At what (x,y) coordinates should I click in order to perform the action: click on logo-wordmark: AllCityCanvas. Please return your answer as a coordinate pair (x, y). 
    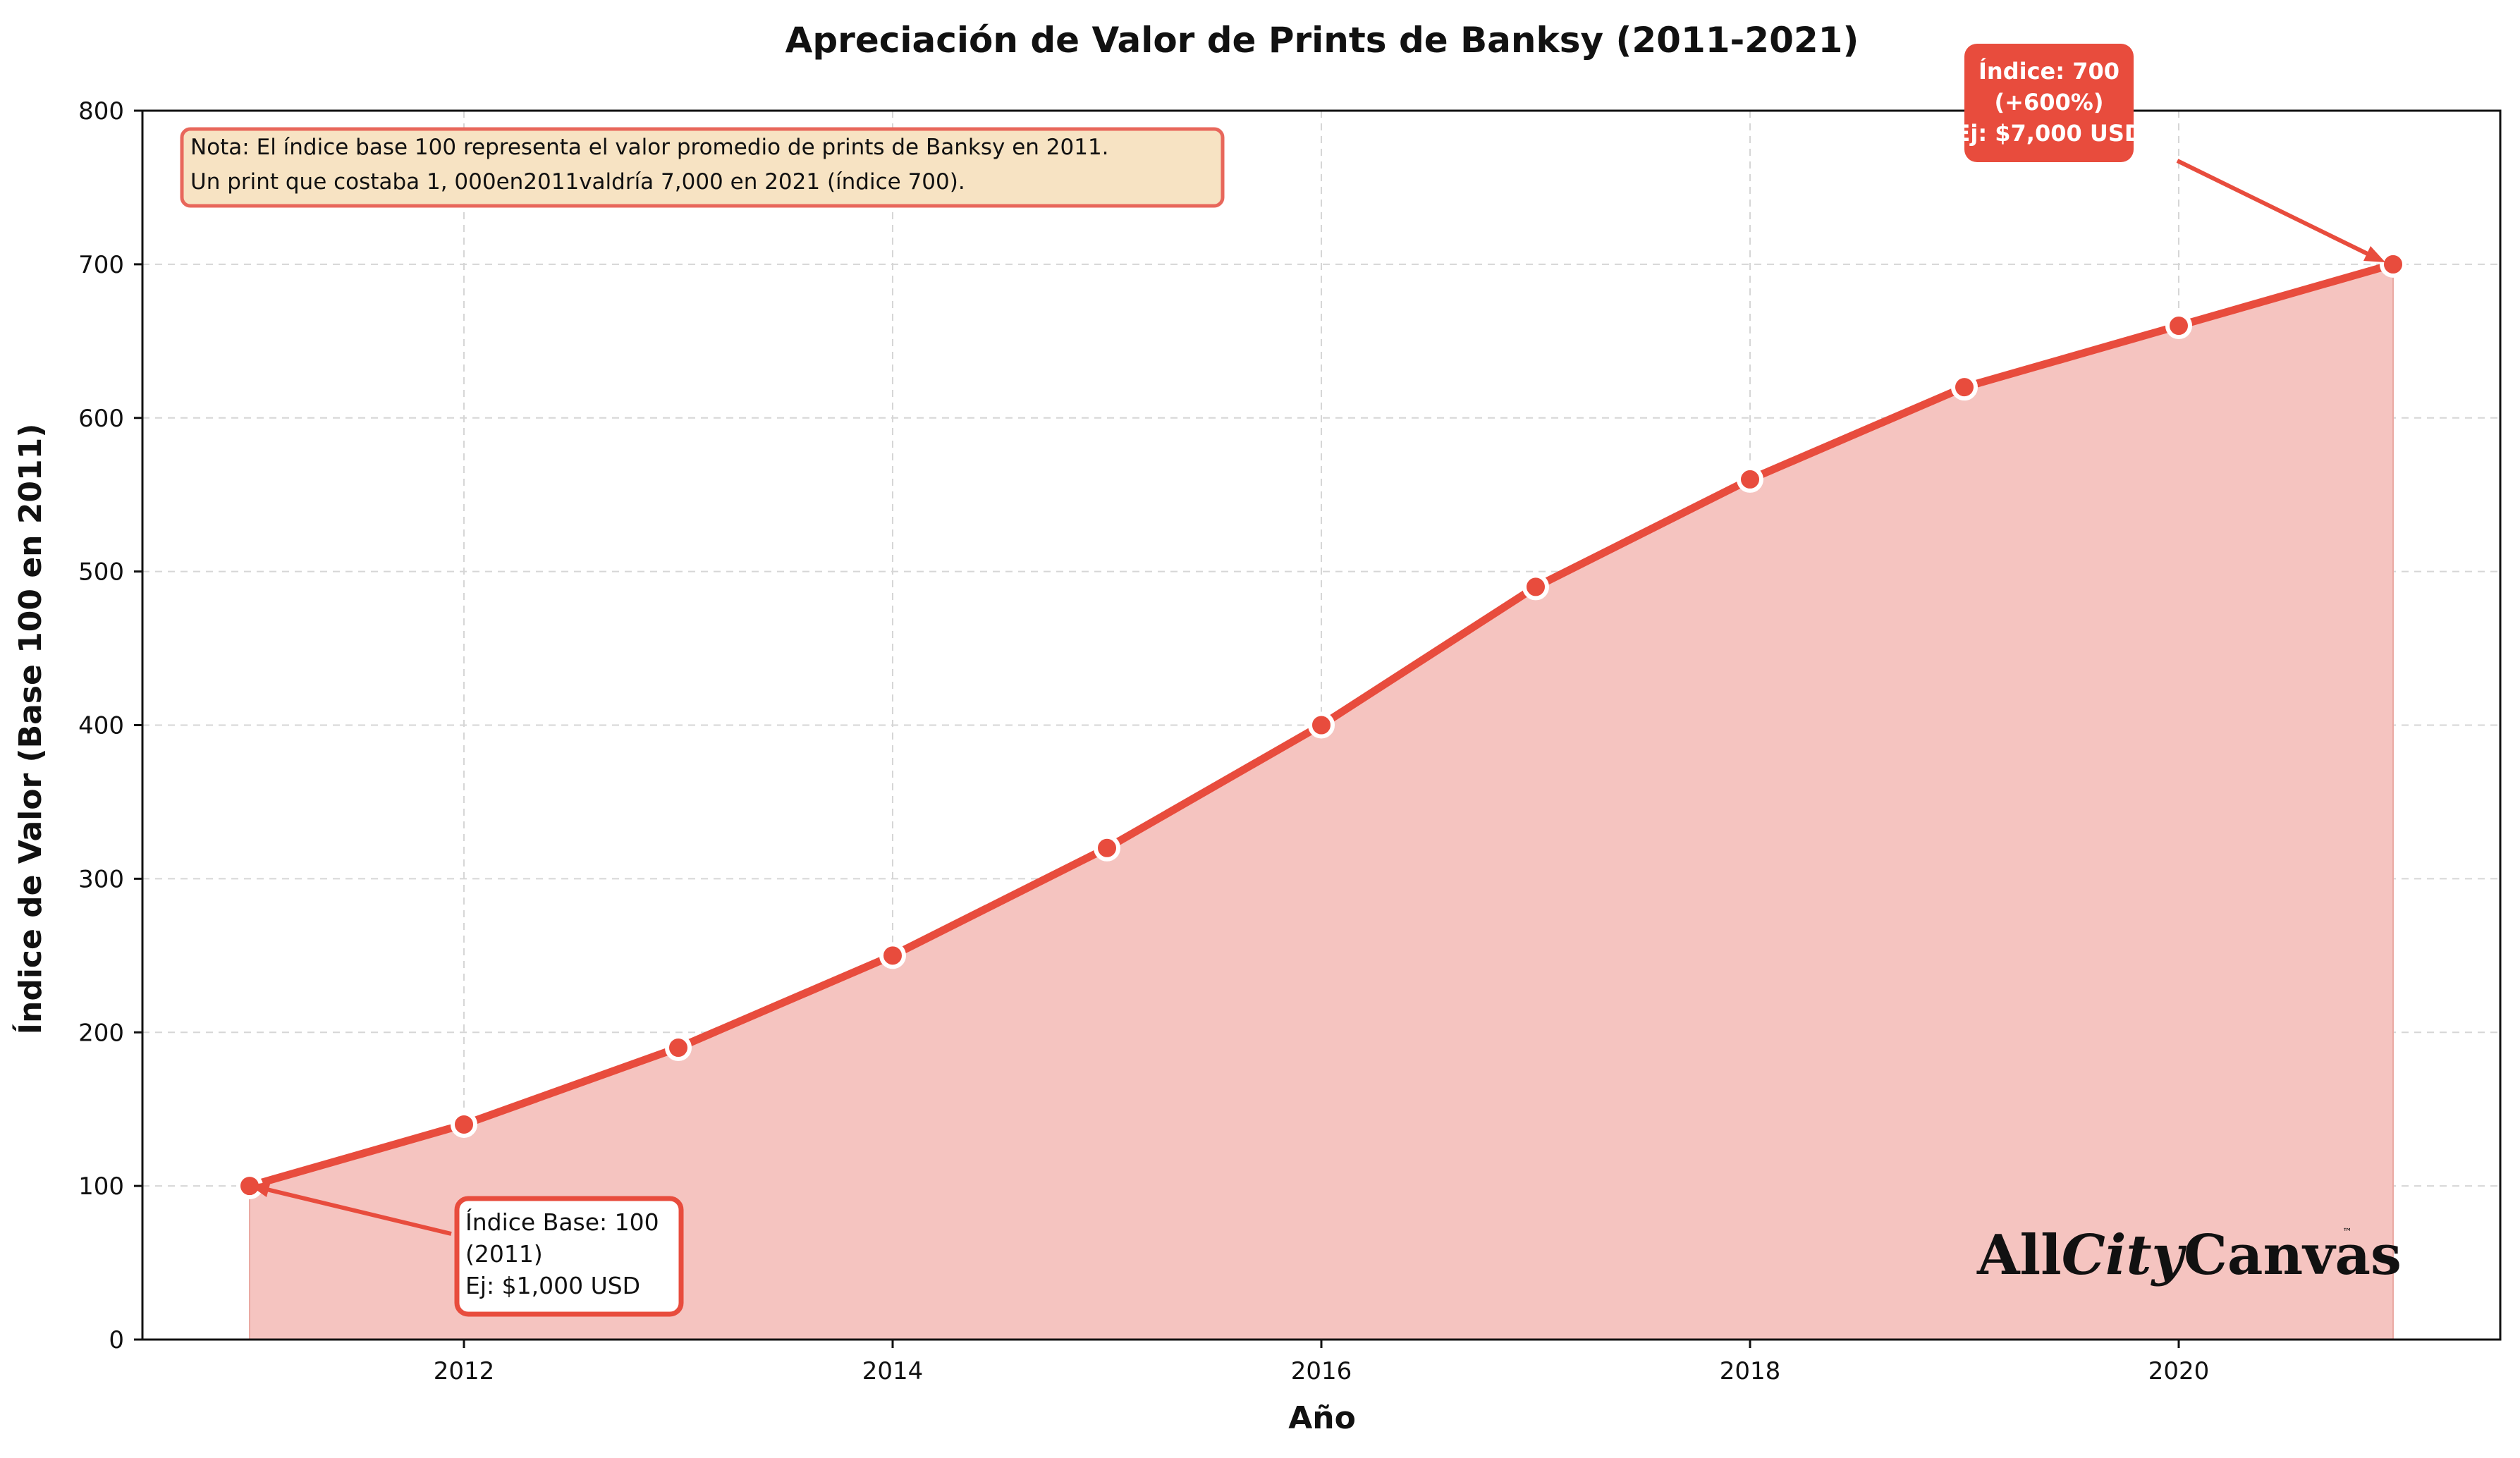
    Looking at the image, I should click on (2189, 1255).